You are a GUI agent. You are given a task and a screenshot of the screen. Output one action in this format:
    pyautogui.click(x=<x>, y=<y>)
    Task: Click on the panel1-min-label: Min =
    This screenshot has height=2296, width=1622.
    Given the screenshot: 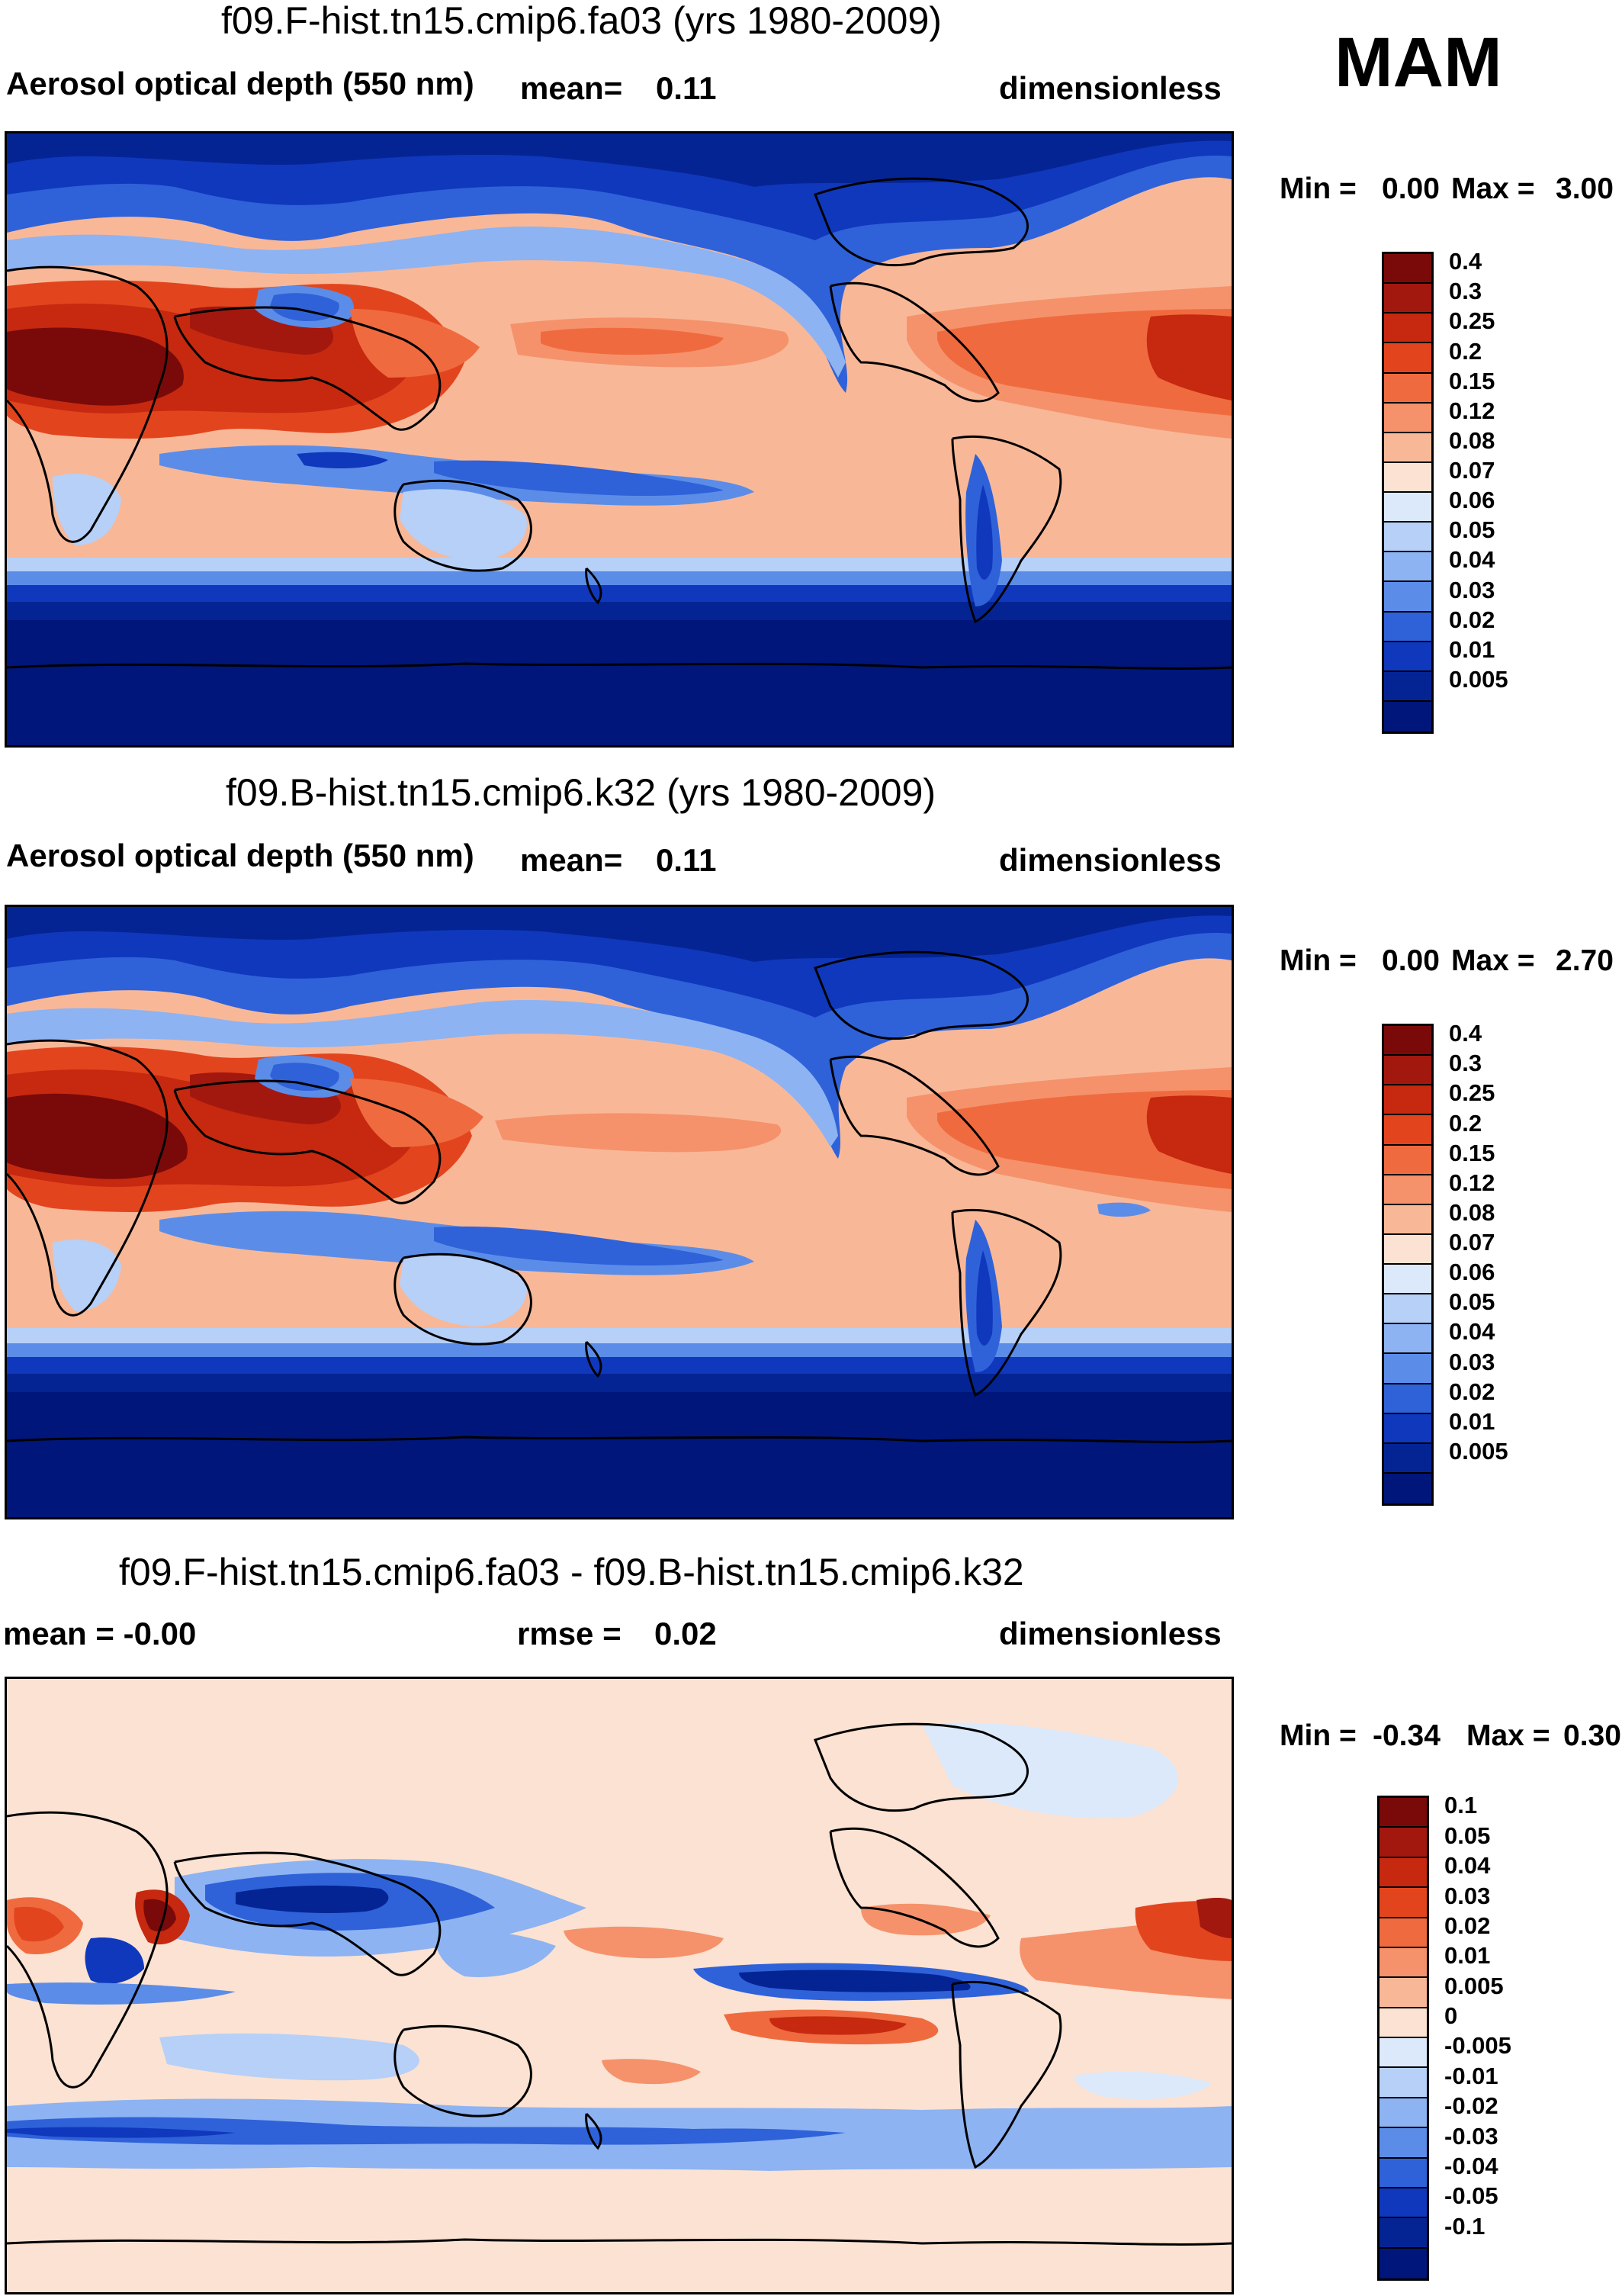 What is the action you would take?
    pyautogui.click(x=1319, y=189)
    